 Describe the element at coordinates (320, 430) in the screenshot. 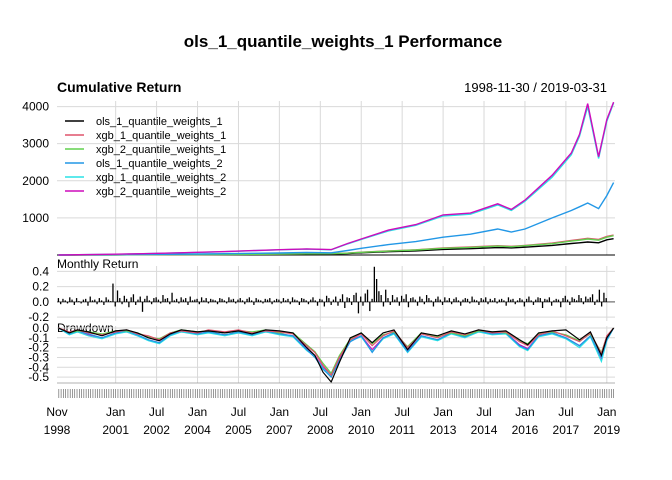

I see `x-tick-year: 2008` at that location.